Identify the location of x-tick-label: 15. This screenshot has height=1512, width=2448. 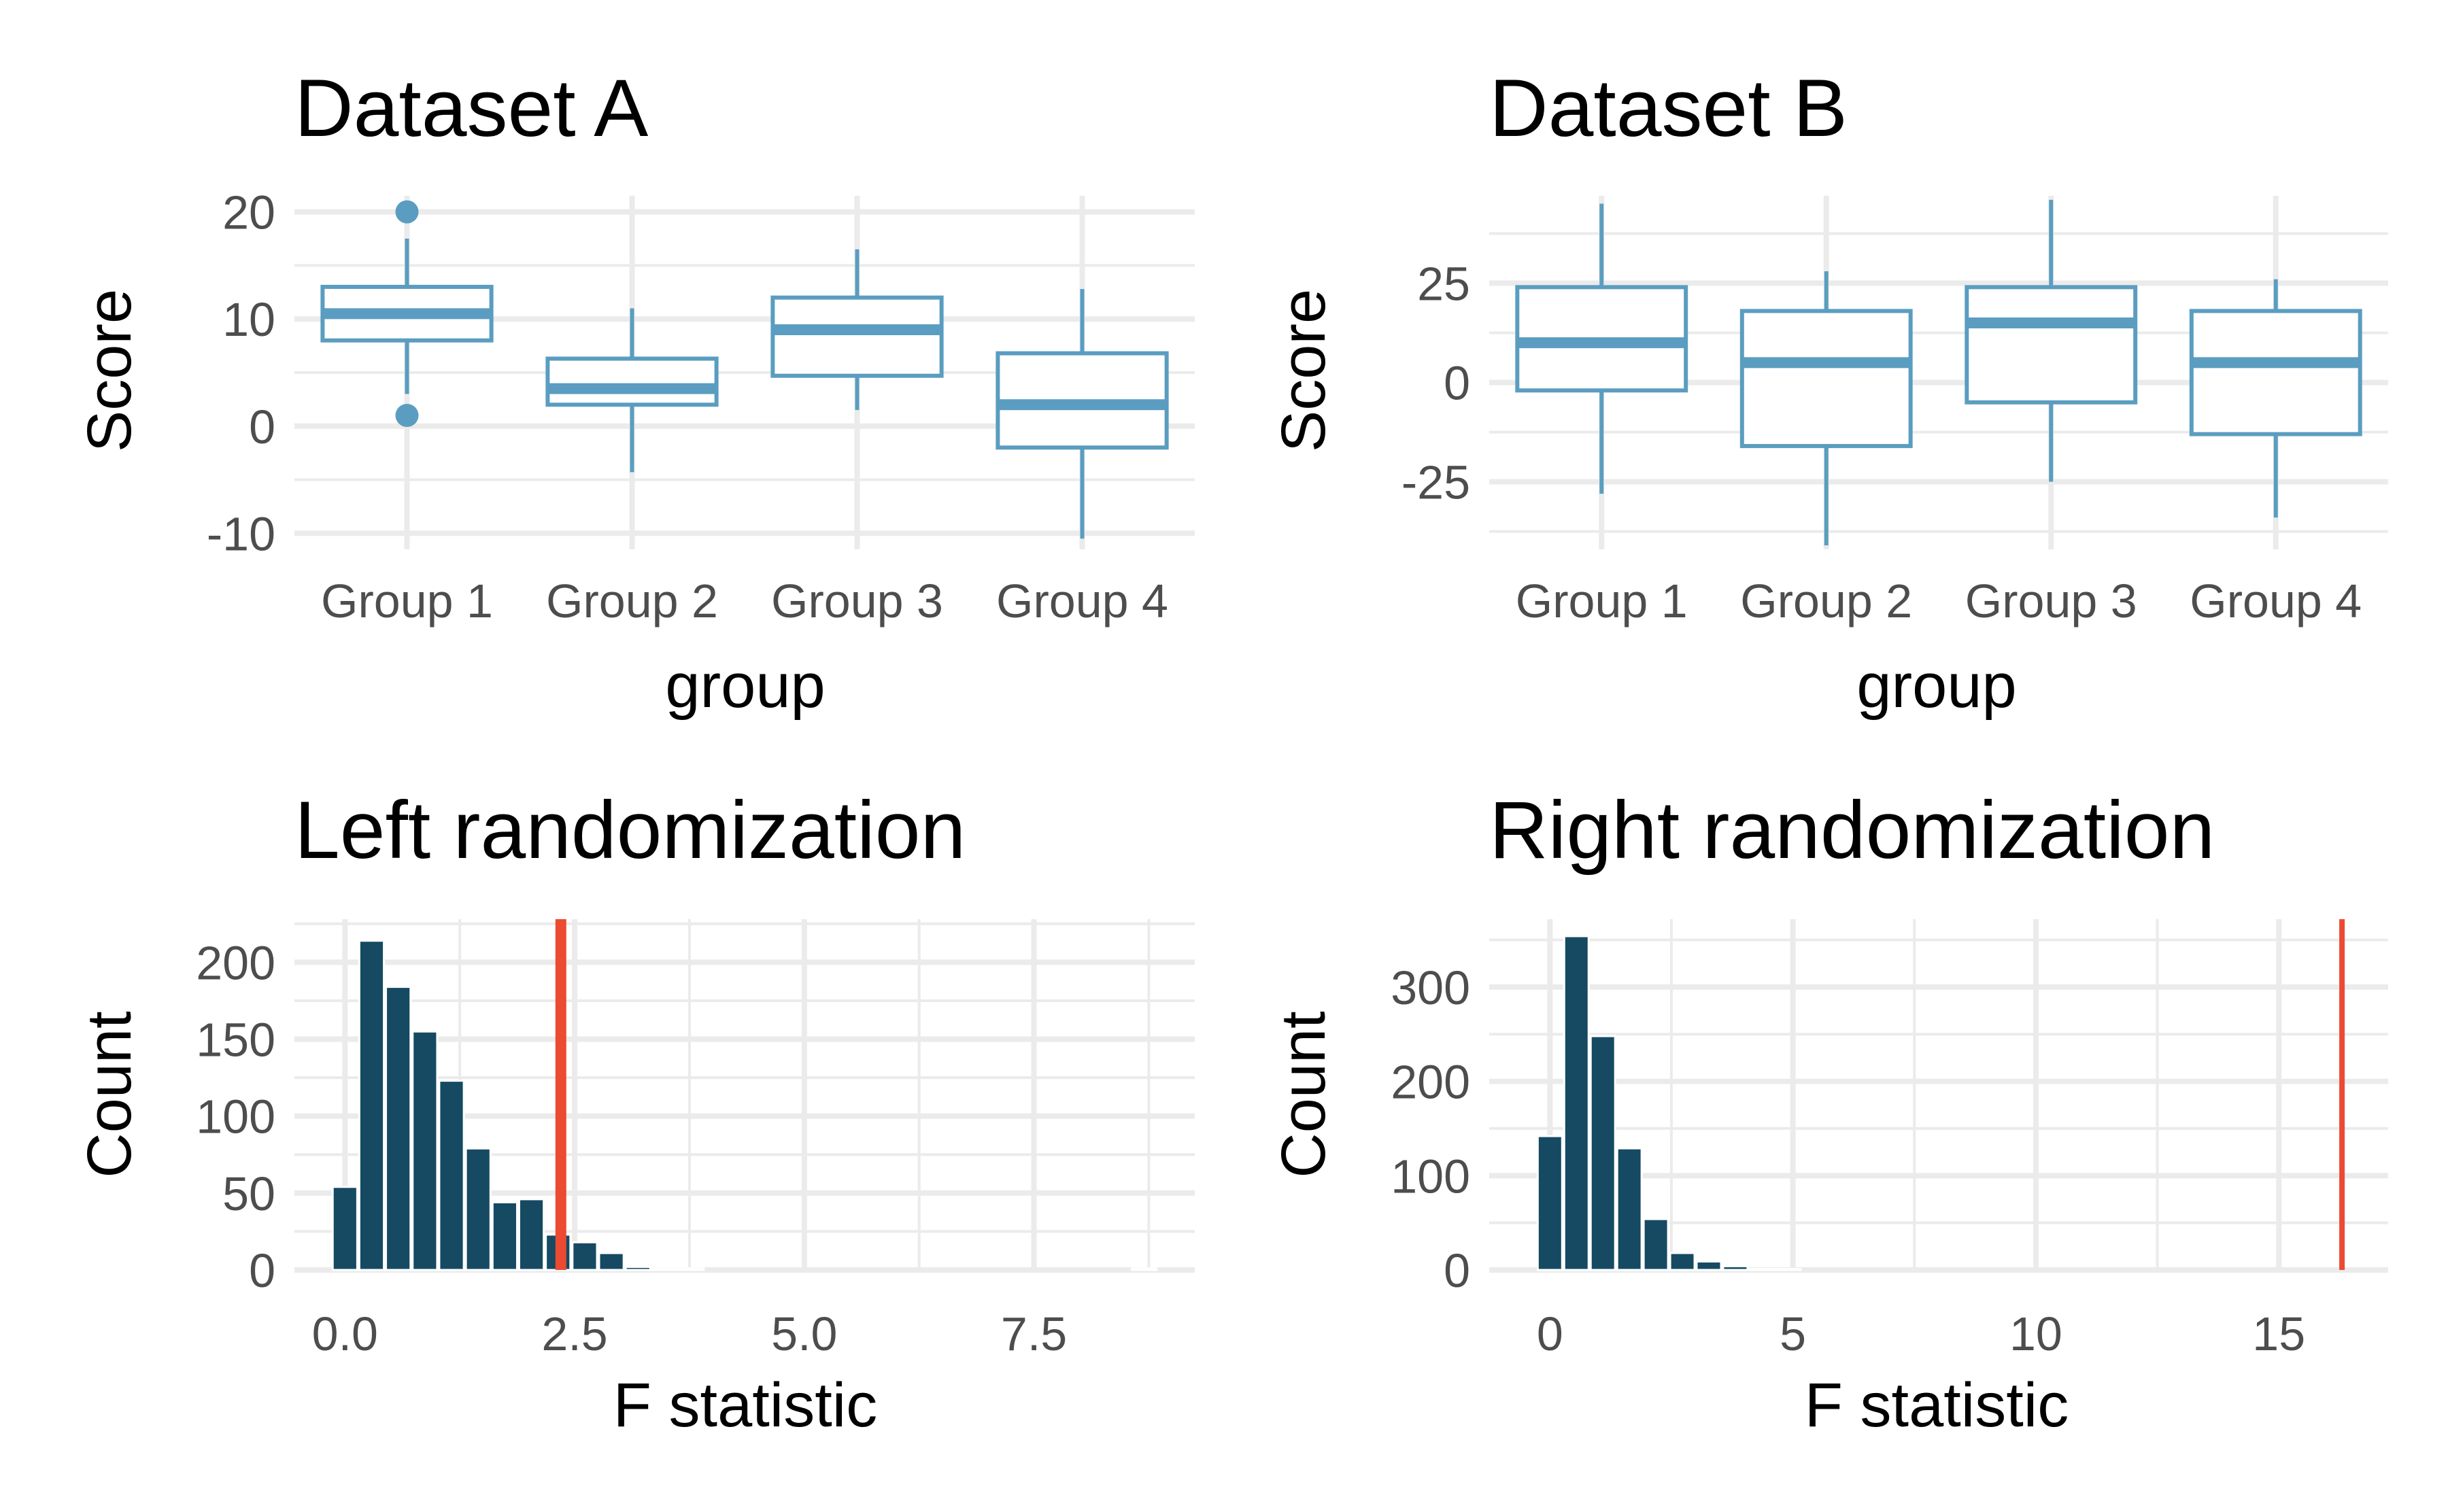
(2279, 1333).